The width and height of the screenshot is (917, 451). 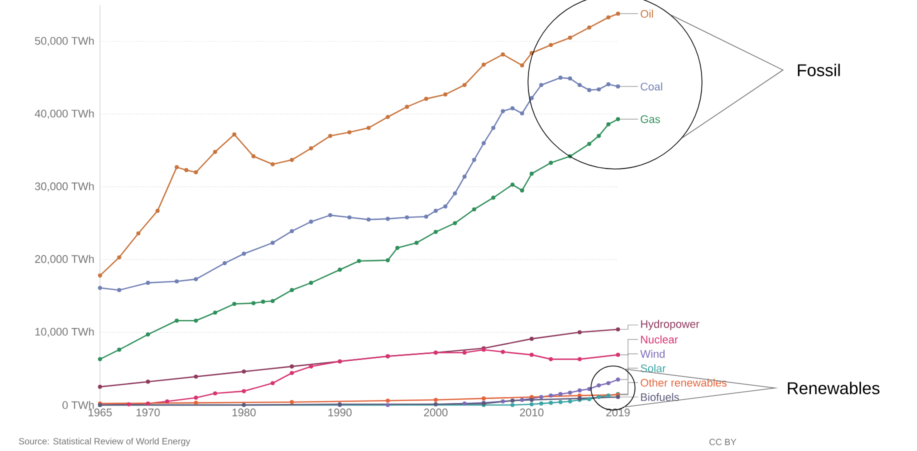 What do you see at coordinates (532, 412) in the screenshot?
I see `x-tick-label: 2010` at bounding box center [532, 412].